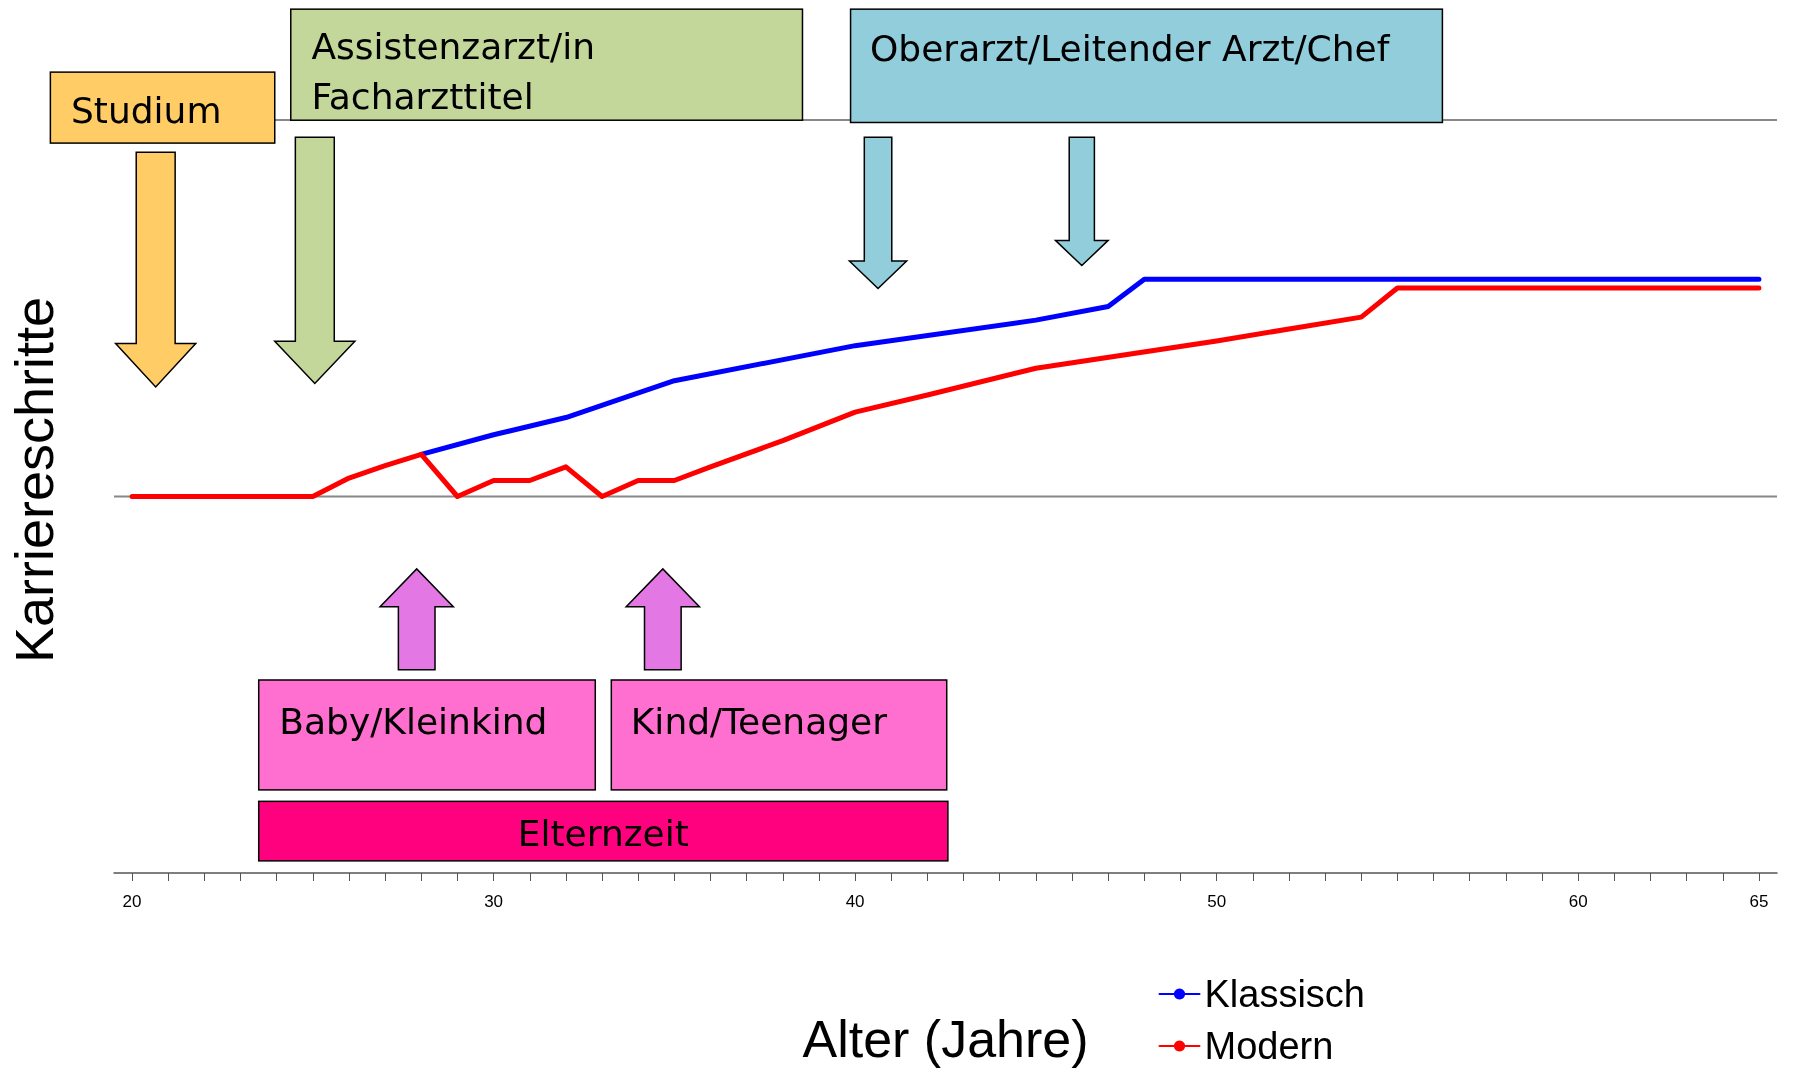  What do you see at coordinates (1284, 994) in the screenshot?
I see `legend-label: Klassisch` at bounding box center [1284, 994].